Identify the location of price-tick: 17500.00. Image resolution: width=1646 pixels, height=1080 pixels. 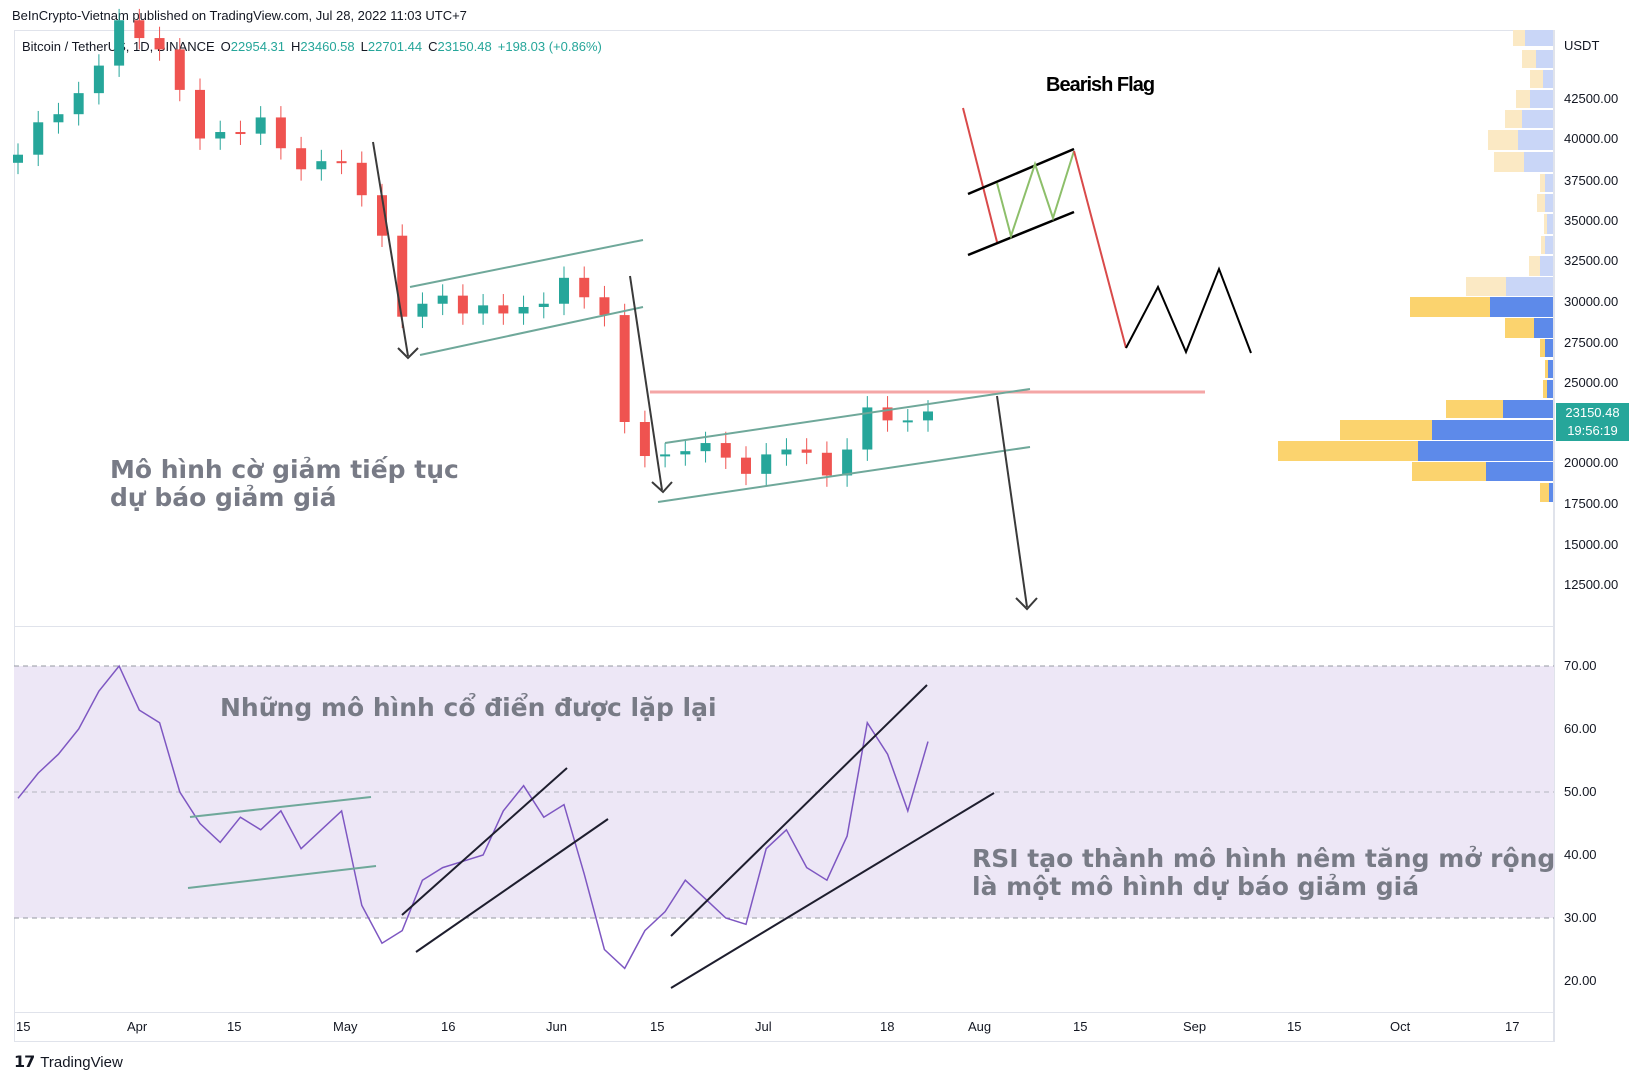
(1591, 503).